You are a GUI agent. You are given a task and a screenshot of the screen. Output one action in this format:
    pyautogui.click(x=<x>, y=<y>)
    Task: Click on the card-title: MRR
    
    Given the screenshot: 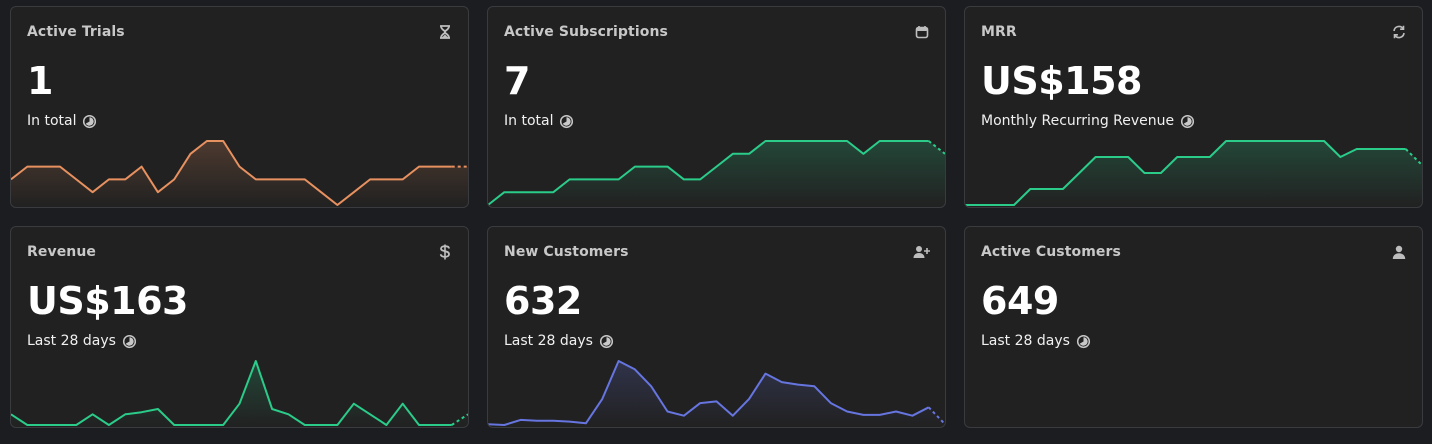 What is the action you would take?
    pyautogui.click(x=999, y=32)
    